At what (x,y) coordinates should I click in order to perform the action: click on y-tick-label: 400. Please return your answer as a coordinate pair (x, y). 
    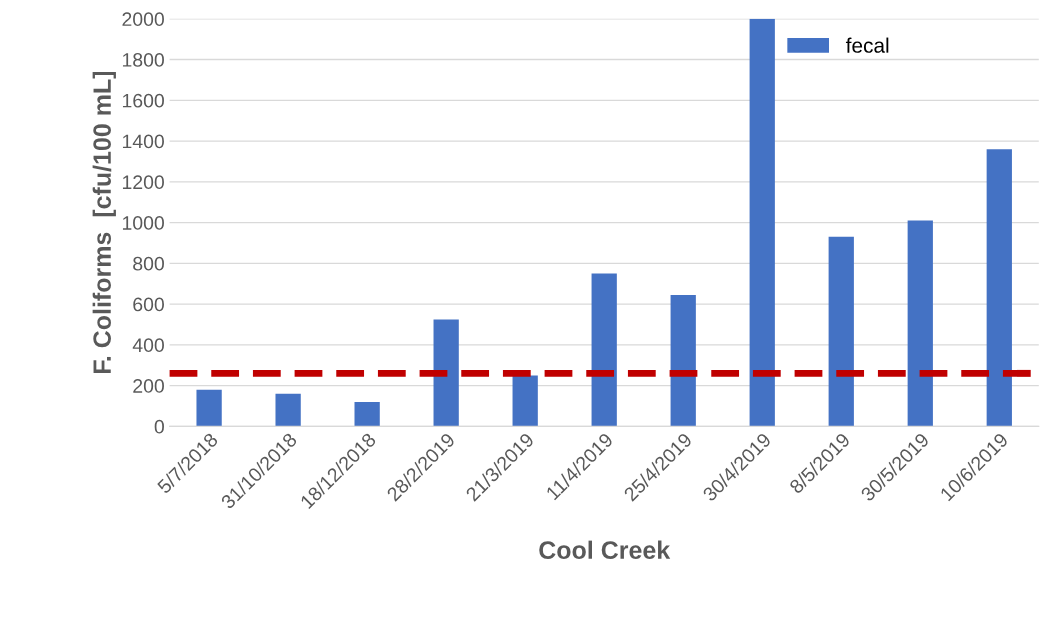
    Looking at the image, I should click on (148, 345).